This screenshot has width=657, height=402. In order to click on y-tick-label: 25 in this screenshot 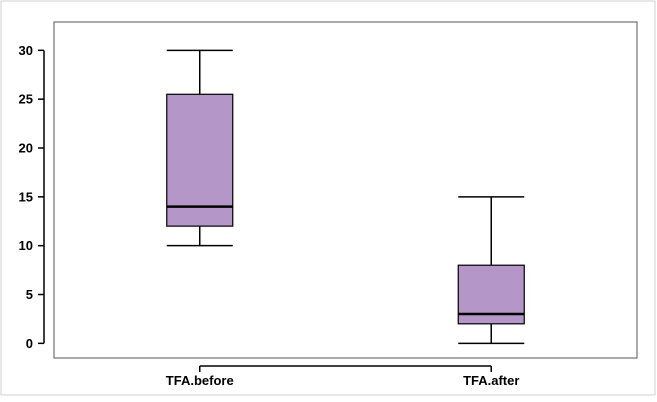, I will do `click(26, 99)`.